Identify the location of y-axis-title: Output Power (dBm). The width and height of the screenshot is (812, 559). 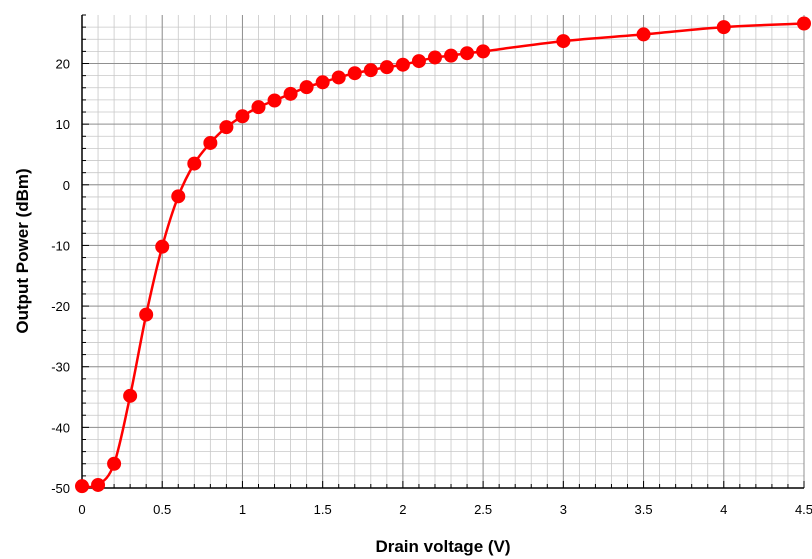
(22, 250).